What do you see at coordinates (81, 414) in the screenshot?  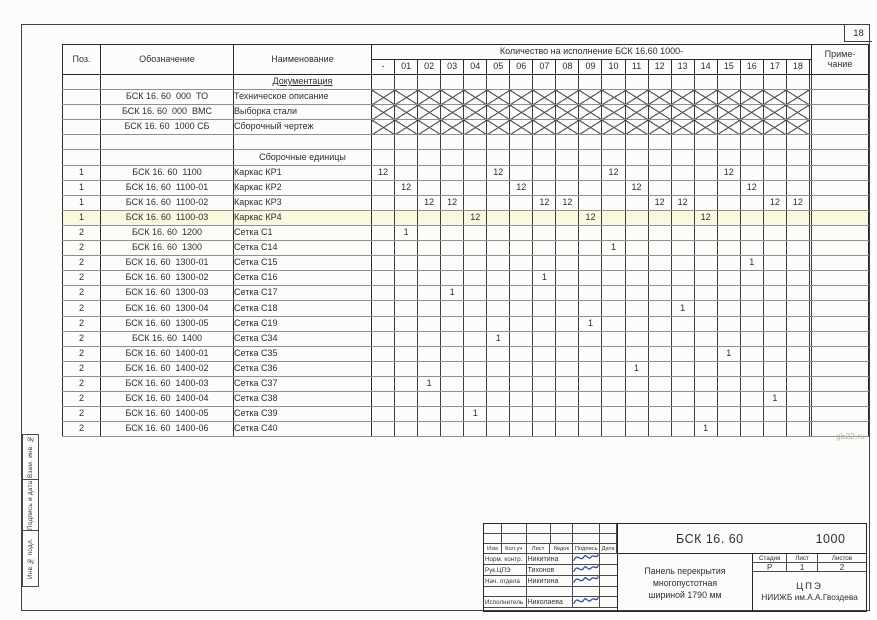 I see `cell-pos: 2` at bounding box center [81, 414].